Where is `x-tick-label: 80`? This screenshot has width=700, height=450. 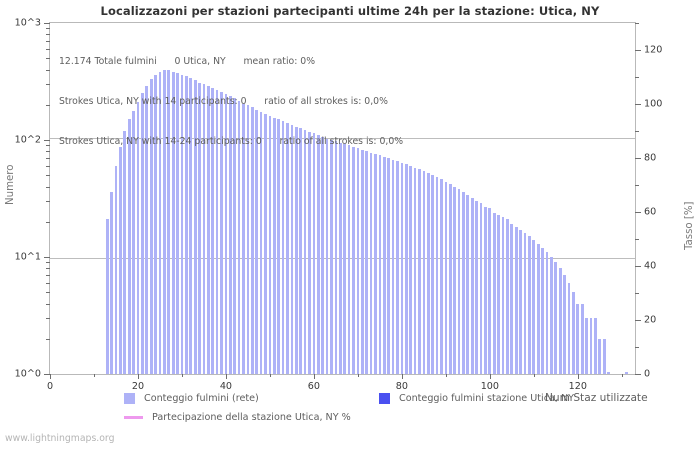 x-tick-label: 80 is located at coordinates (401, 386).